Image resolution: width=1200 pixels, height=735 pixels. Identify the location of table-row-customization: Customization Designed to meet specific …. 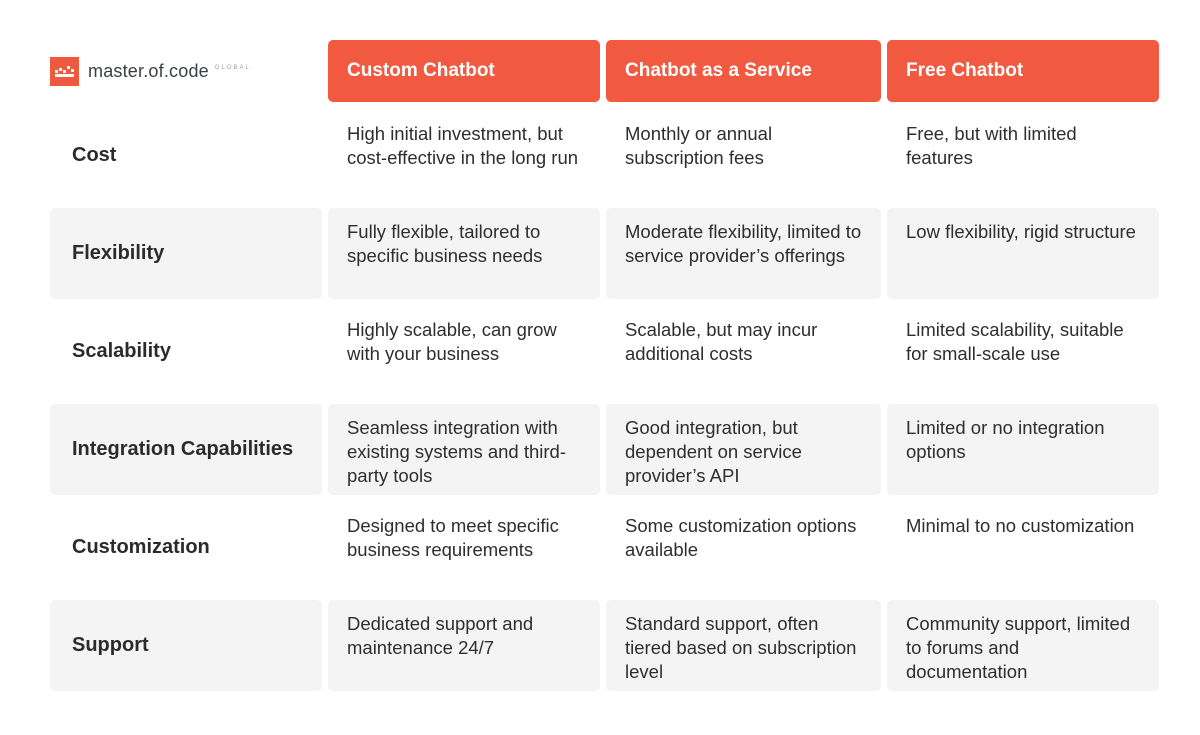
(604, 547).